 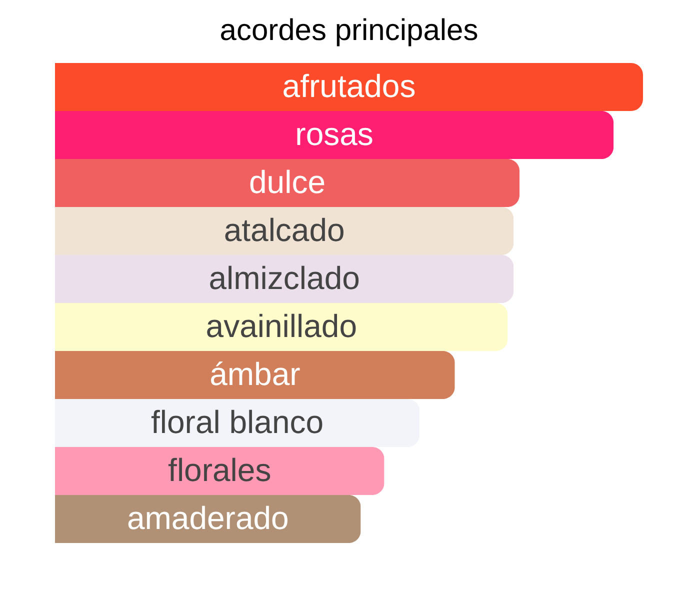 I want to click on y-tick-label: dulce, so click(x=287, y=182).